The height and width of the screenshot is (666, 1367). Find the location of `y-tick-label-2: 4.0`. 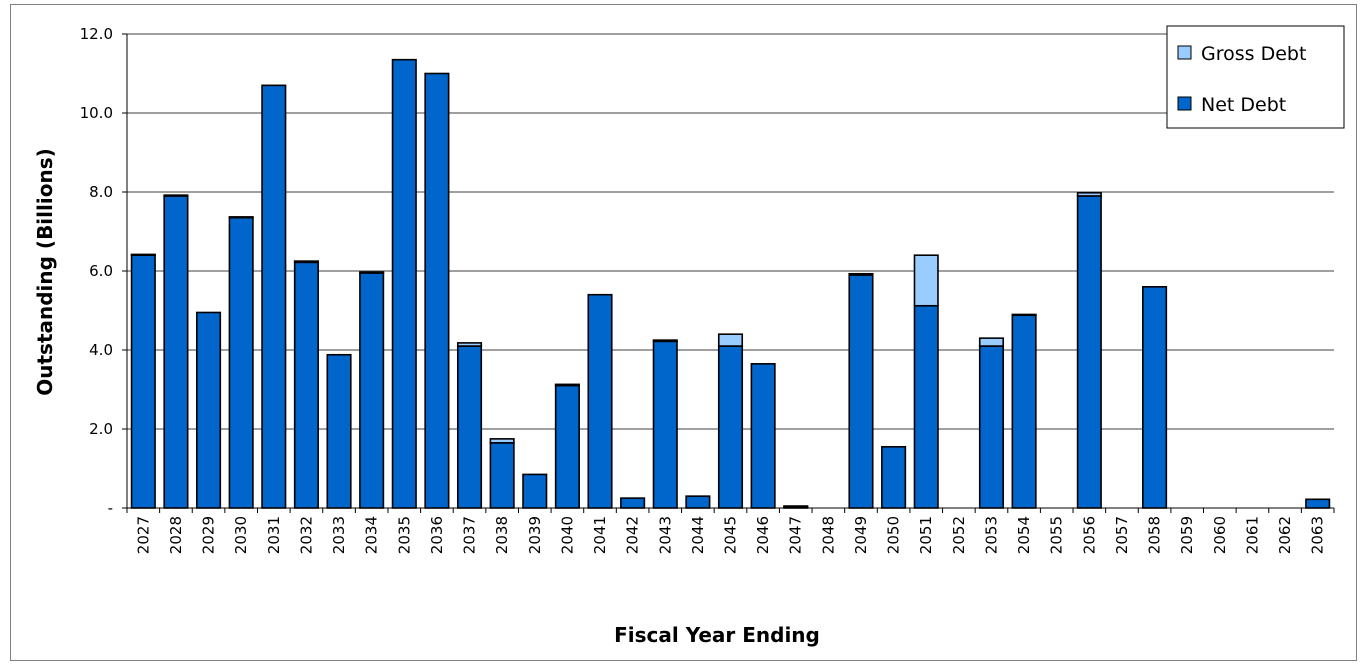

y-tick-label-2: 4.0 is located at coordinates (101, 350).